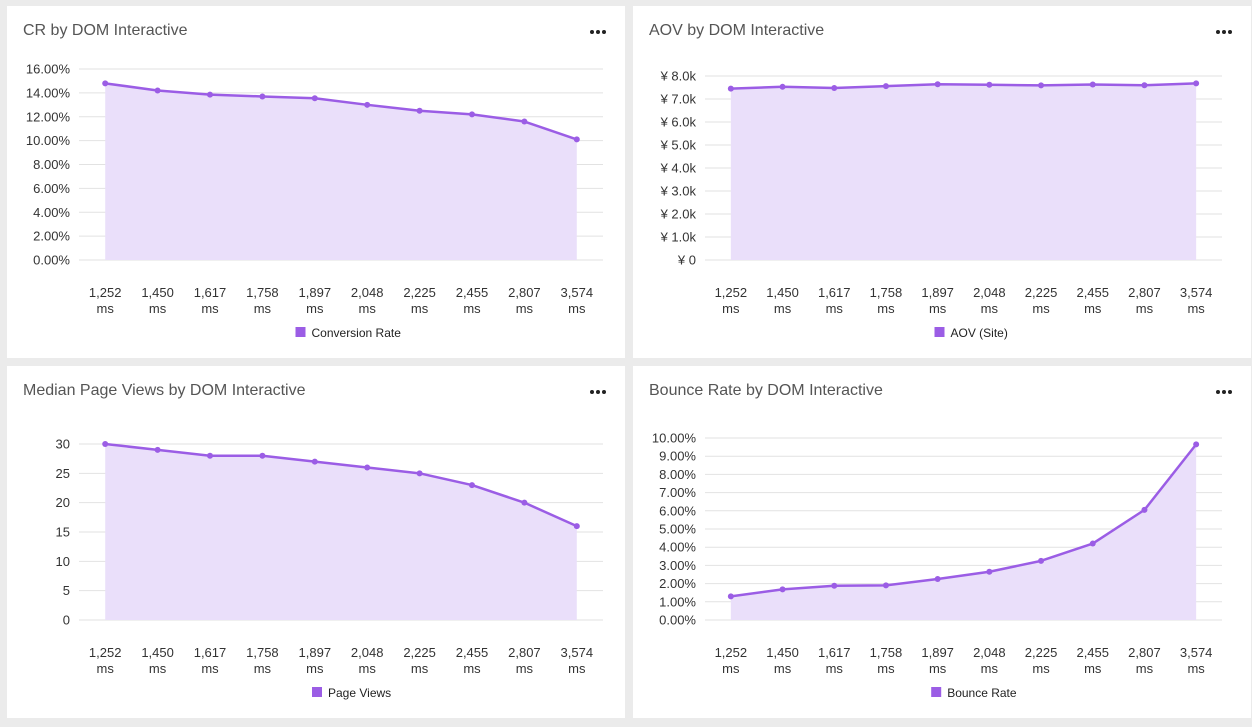 This screenshot has height=727, width=1252. Describe the element at coordinates (677, 529) in the screenshot. I see `y-tick-label: 5.00%` at that location.